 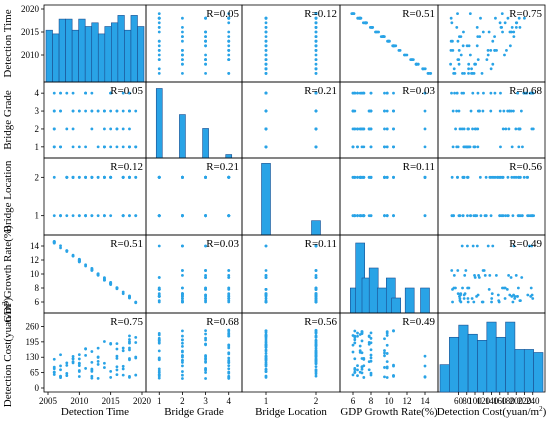 What do you see at coordinates (35, 373) in the screenshot?
I see `y-tick-label: 65` at bounding box center [35, 373].